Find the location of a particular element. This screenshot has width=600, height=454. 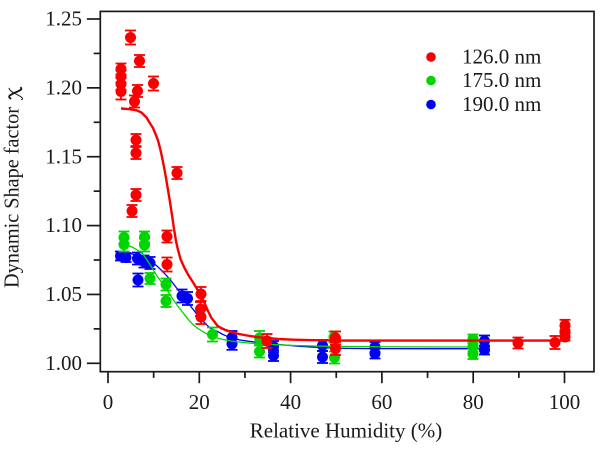

svg-text: 1.05 is located at coordinates (63, 294).